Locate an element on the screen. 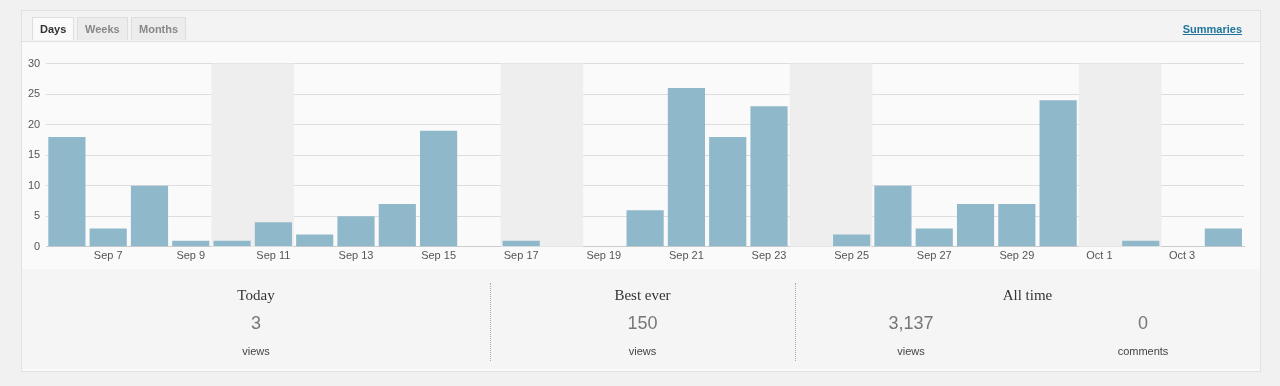 This screenshot has height=386, width=1280. x-tick-label: Sep 19 is located at coordinates (604, 255).